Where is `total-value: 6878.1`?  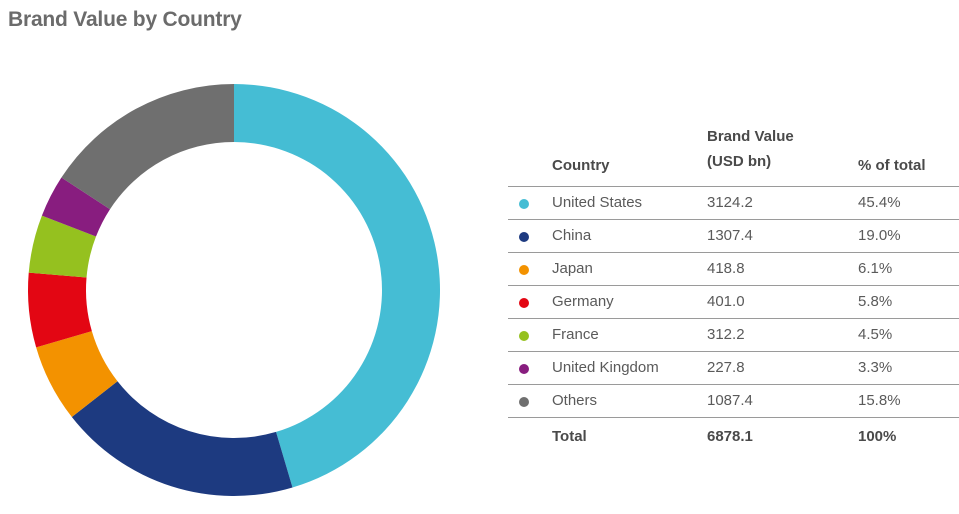
total-value: 6878.1 is located at coordinates (730, 436).